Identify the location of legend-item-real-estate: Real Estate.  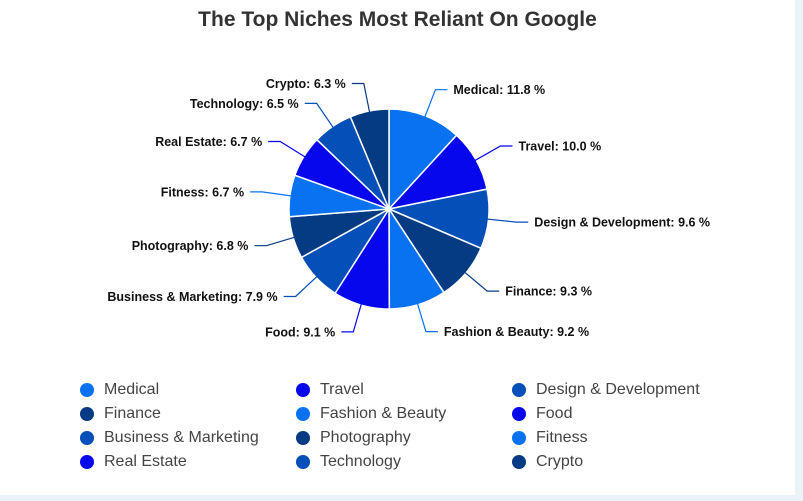
(188, 462).